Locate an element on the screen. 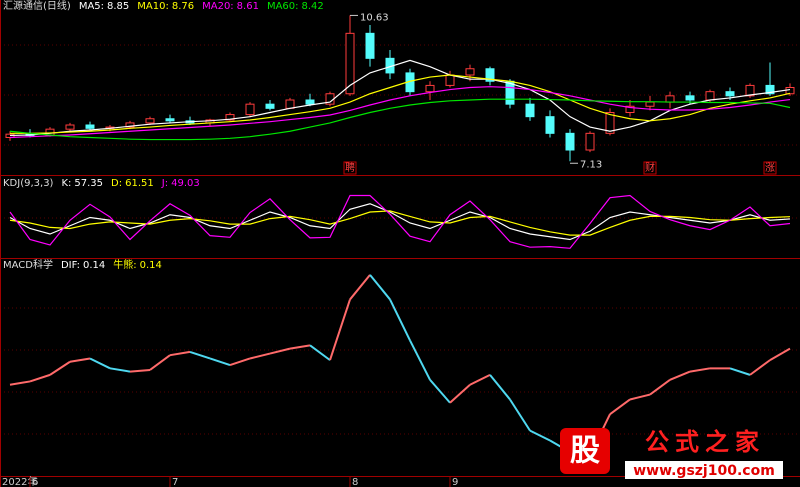 Image resolution: width=800 pixels, height=487 pixels. watermark: 股 公式之家 www.gszj100.com is located at coordinates (671, 453).